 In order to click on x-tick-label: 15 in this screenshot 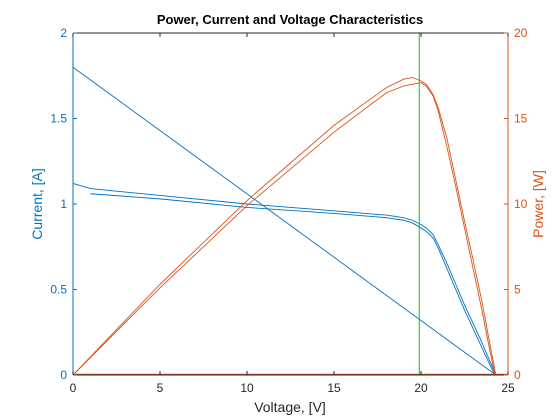, I will do `click(334, 388)`.